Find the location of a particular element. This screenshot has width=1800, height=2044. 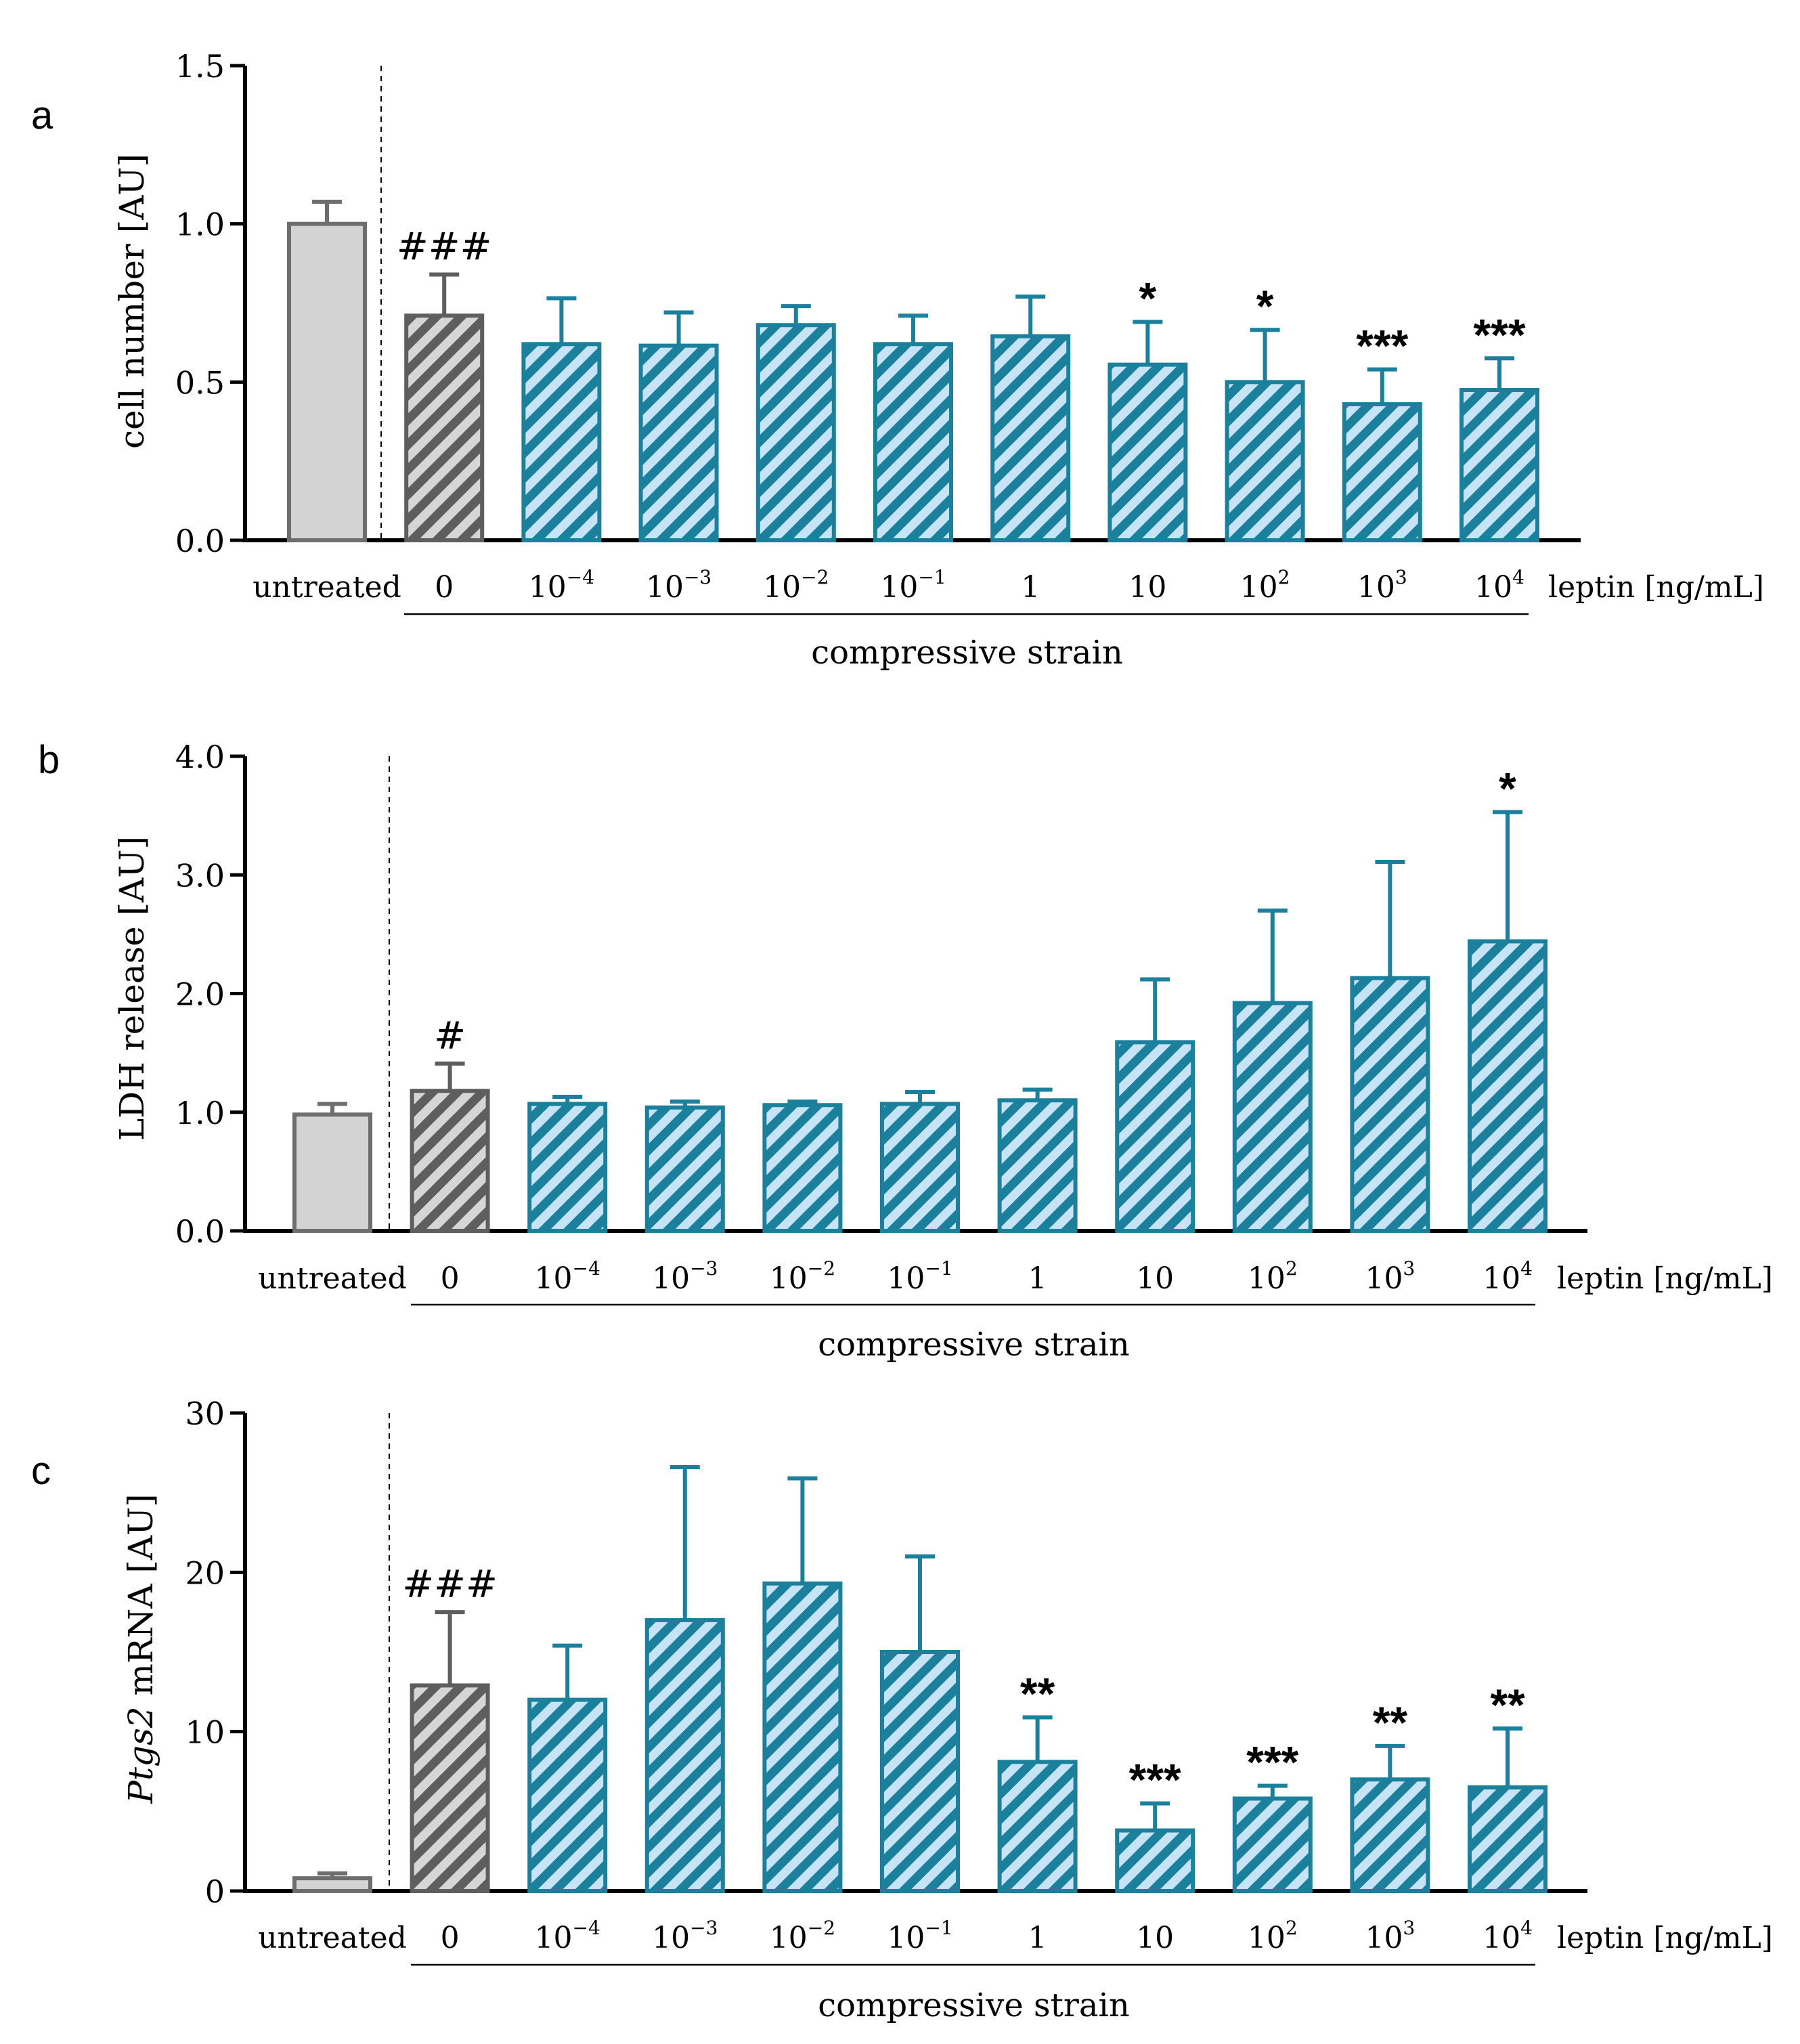

y-tick-label: 2.0 is located at coordinates (200, 994).